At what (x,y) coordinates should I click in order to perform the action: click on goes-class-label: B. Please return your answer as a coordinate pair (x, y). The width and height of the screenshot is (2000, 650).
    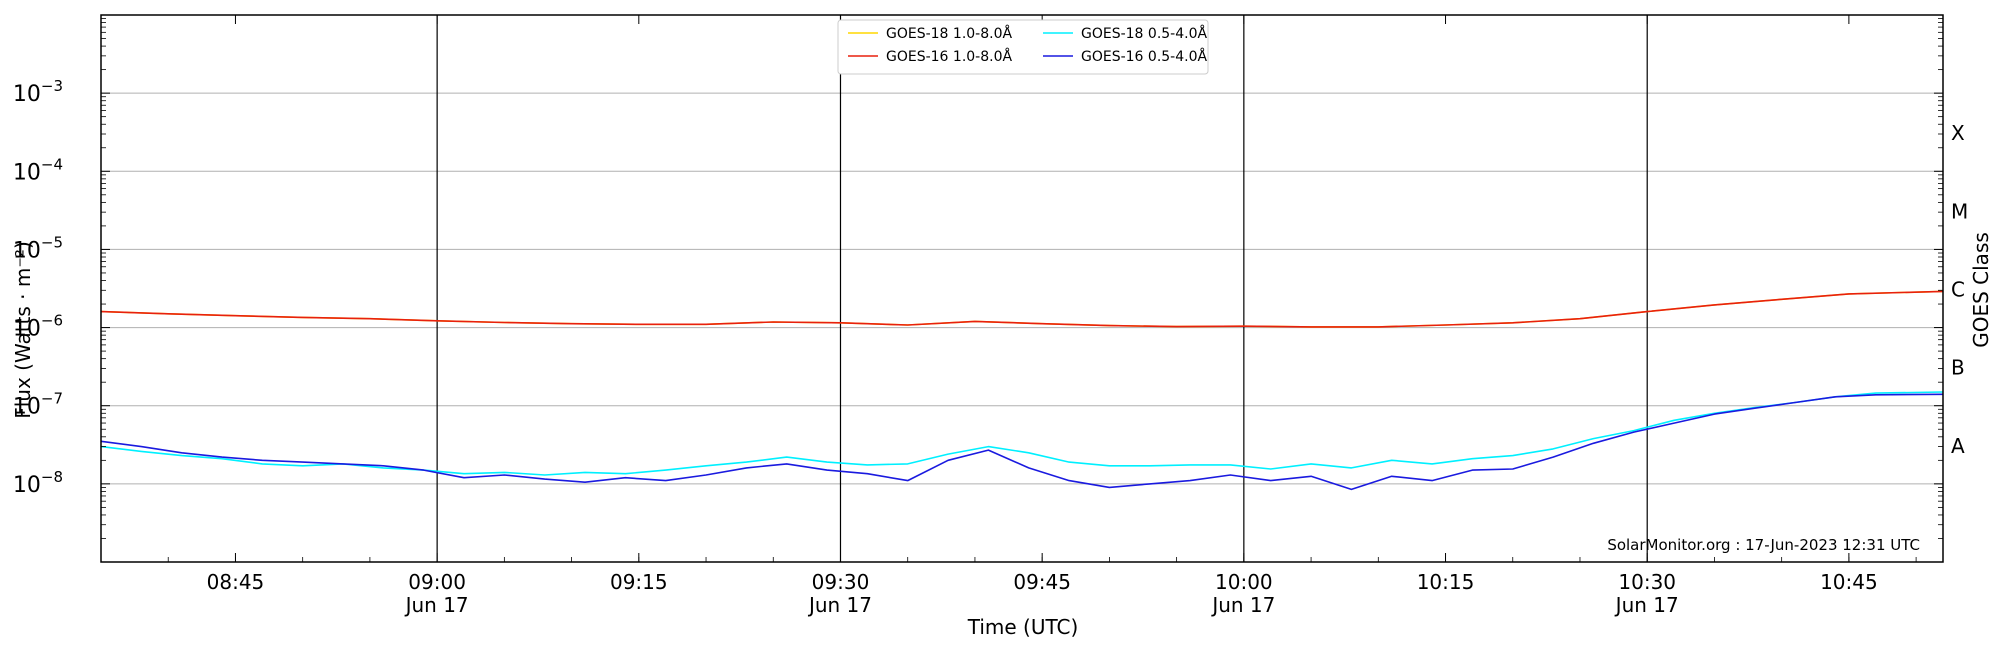
    Looking at the image, I should click on (1958, 368).